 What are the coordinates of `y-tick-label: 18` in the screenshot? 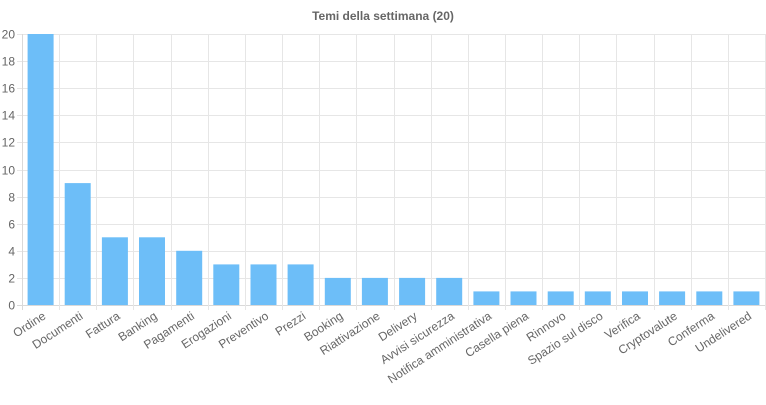 It's located at (9, 62).